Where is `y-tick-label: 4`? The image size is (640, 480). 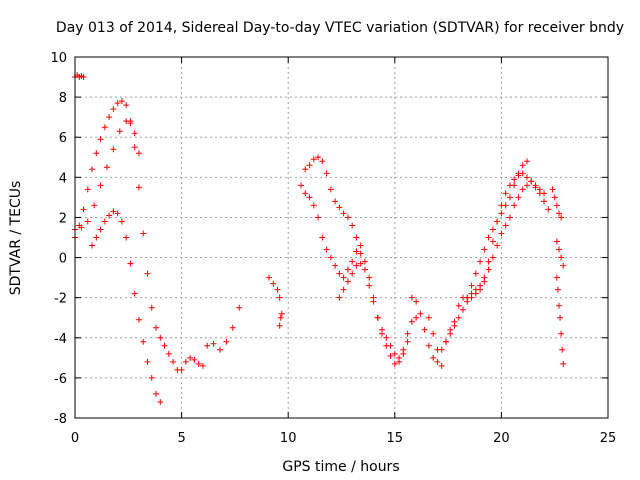 y-tick-label: 4 is located at coordinates (63, 178).